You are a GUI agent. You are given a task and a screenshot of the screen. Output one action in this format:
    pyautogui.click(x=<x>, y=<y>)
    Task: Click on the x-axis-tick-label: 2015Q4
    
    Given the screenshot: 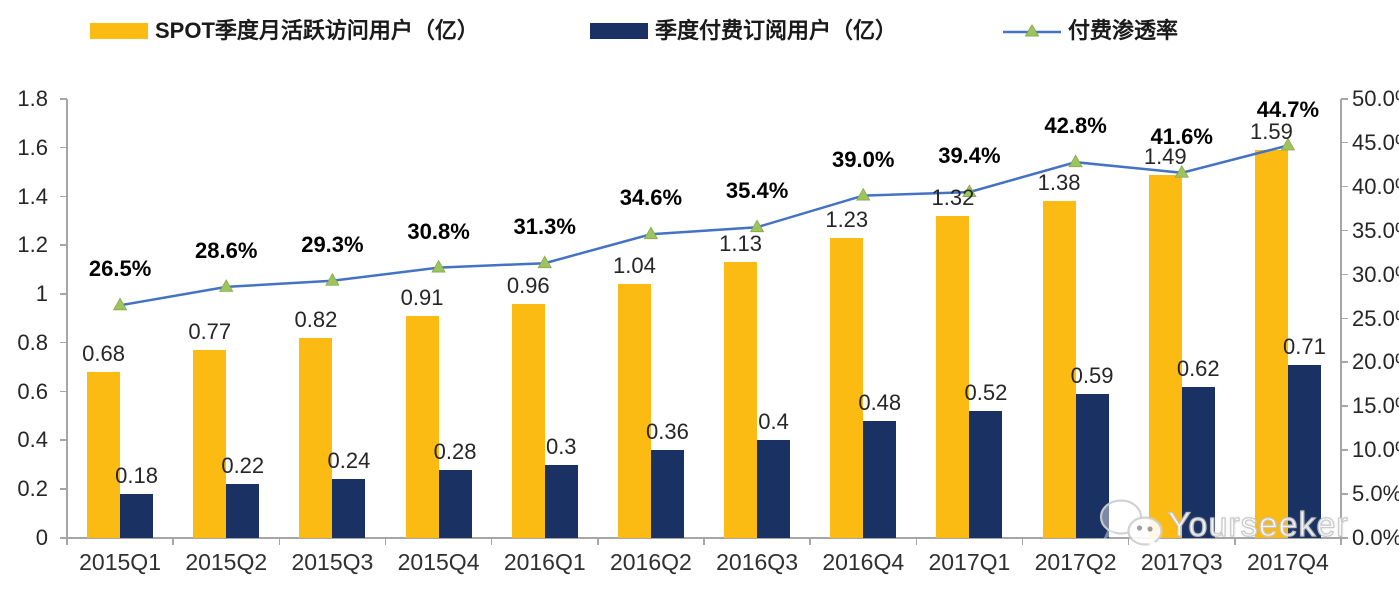 What is the action you would take?
    pyautogui.click(x=438, y=562)
    